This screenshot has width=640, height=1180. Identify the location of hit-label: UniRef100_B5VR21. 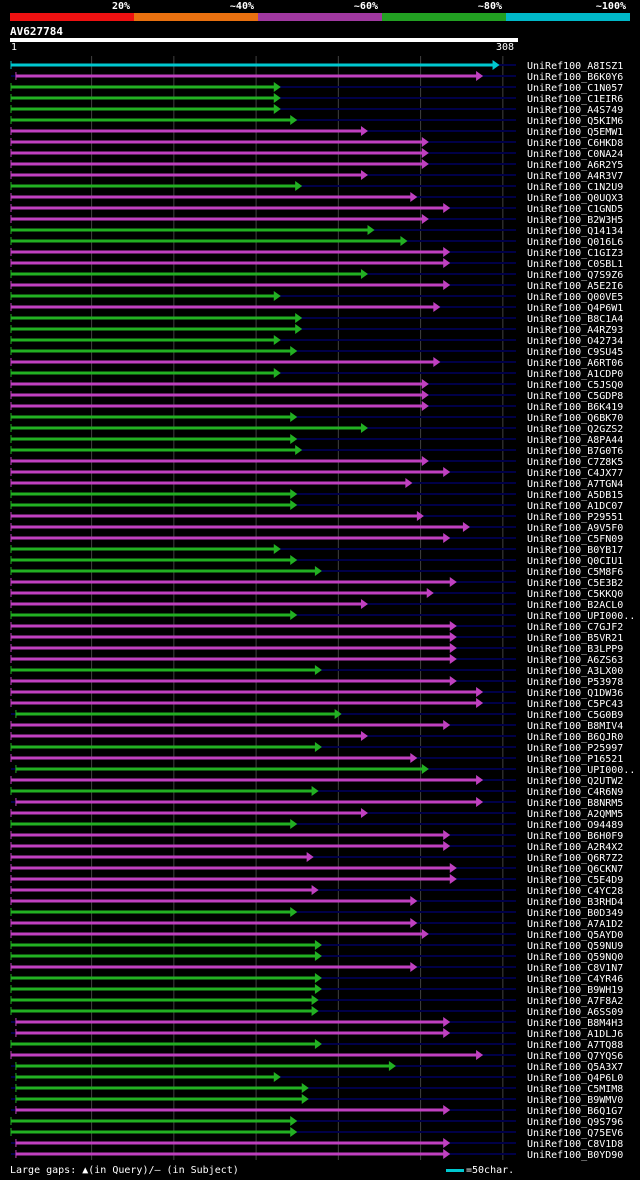
(575, 638).